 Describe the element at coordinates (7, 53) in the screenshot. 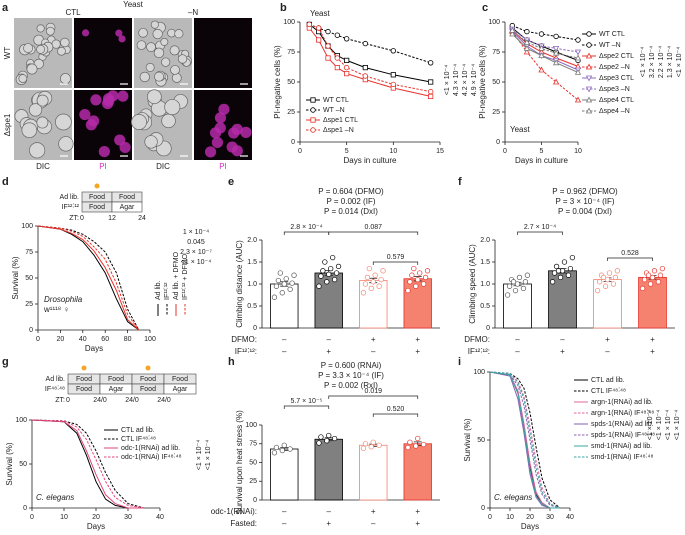

I see `strain-label: WT` at that location.